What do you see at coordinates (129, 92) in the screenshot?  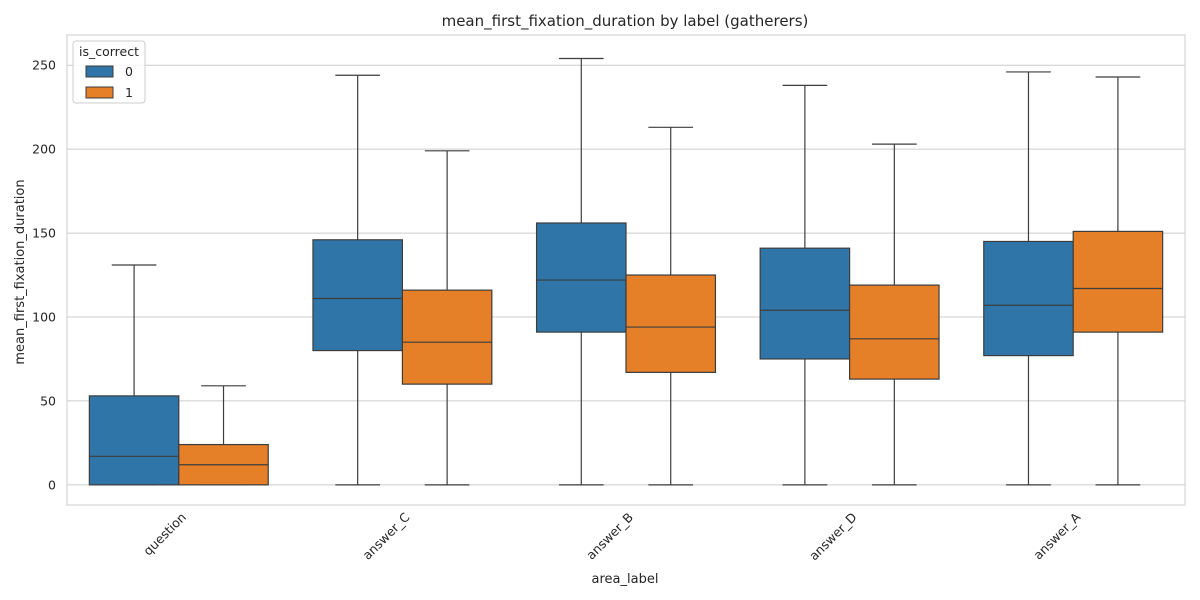 I see `legend-label-1: 1` at bounding box center [129, 92].